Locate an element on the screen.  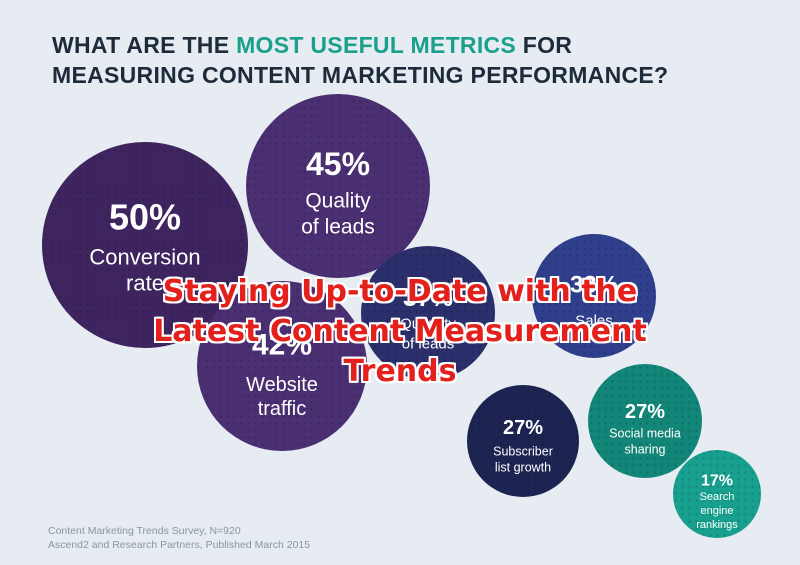
bubble-category-label: sharing is located at coordinates (645, 449).